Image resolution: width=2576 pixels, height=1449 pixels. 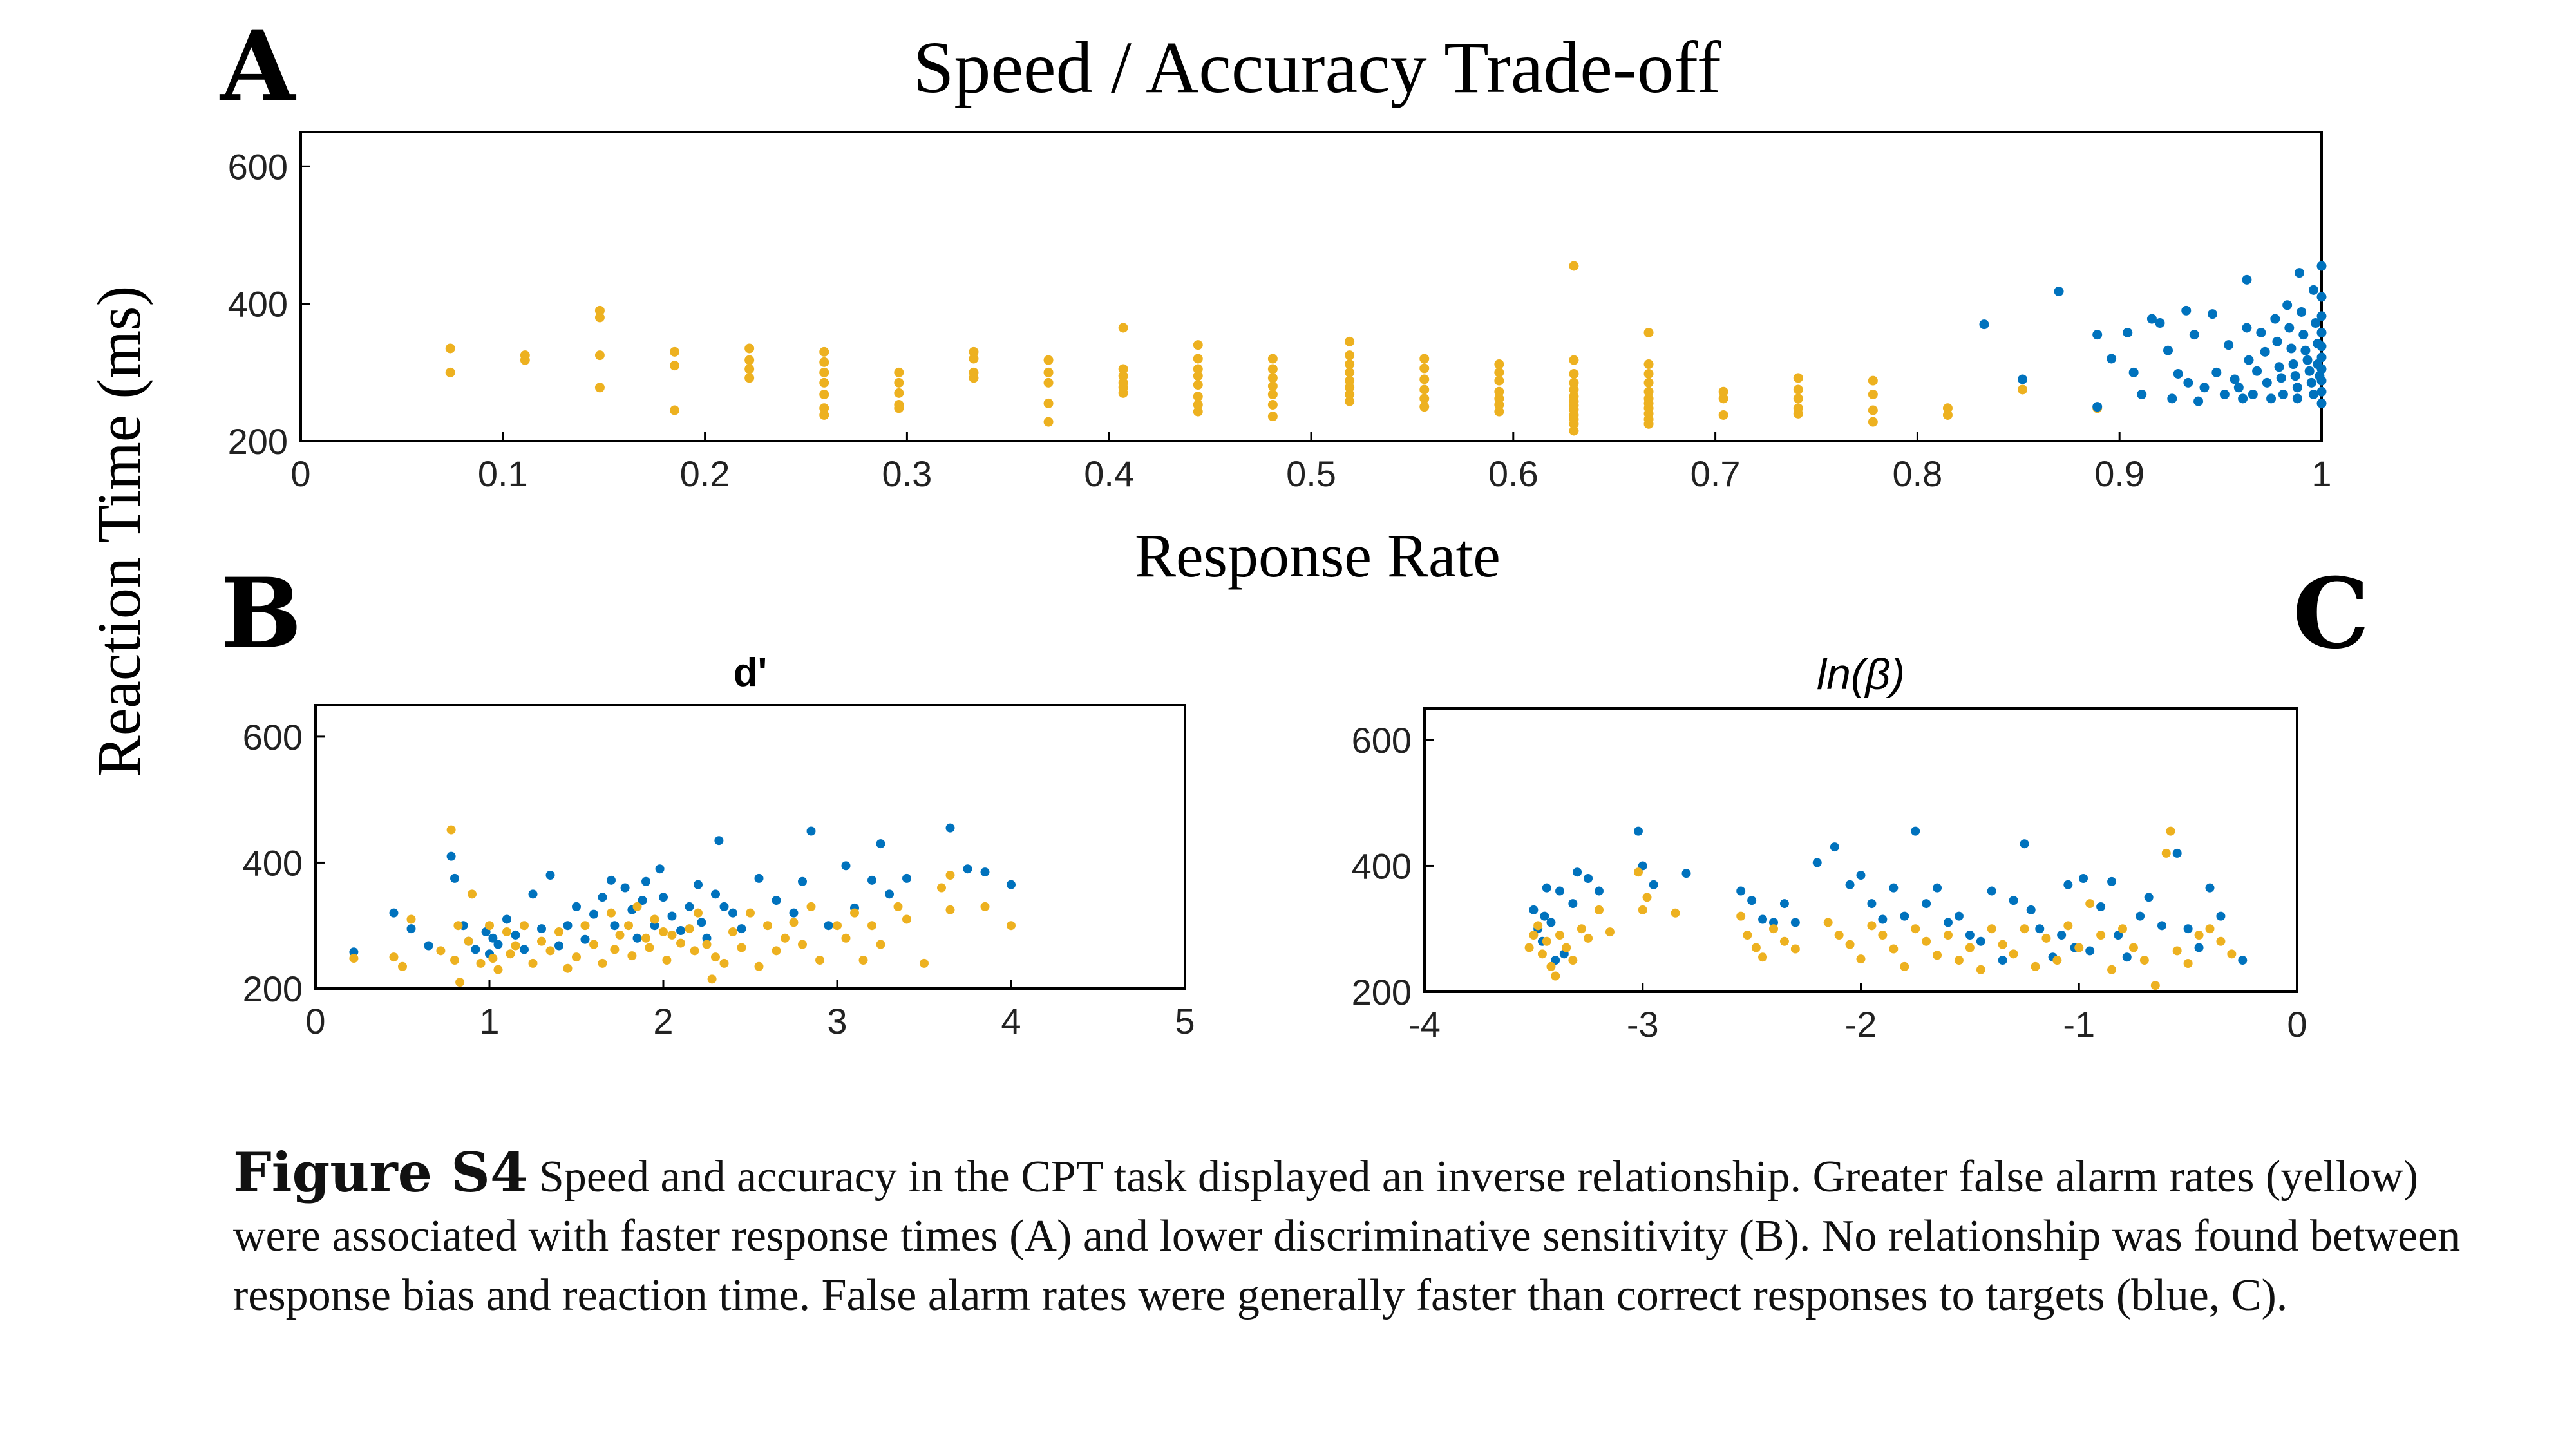 I want to click on chart-b: 0 1 2 3 4 5 200 400 600 d', so click(x=719, y=846).